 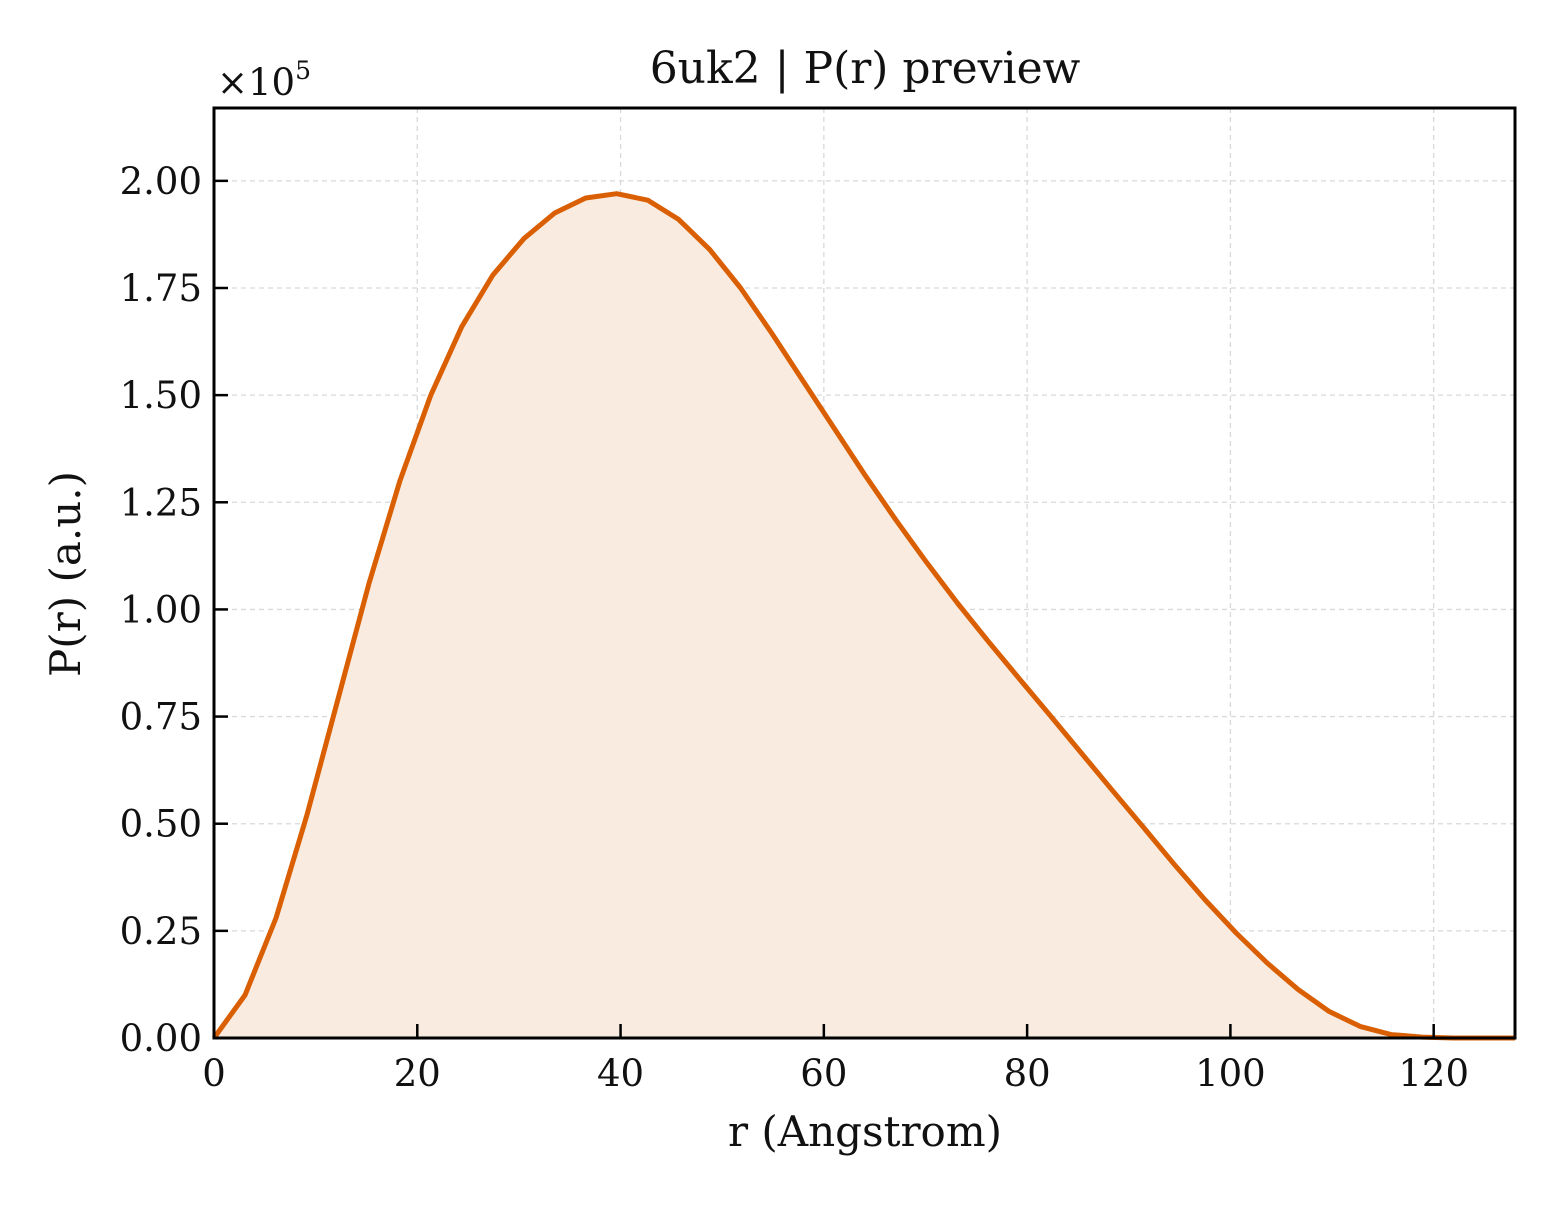 What do you see at coordinates (620, 1073) in the screenshot?
I see `x-tick-label: 40` at bounding box center [620, 1073].